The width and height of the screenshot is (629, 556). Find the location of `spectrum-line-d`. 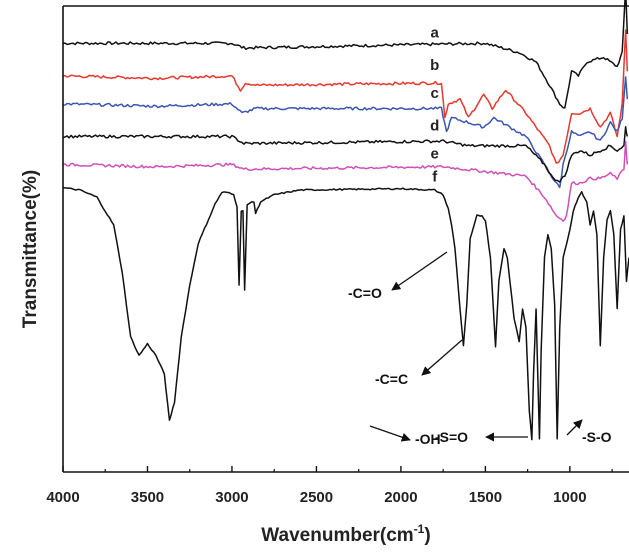

spectrum-line-d is located at coordinates (345, 154).